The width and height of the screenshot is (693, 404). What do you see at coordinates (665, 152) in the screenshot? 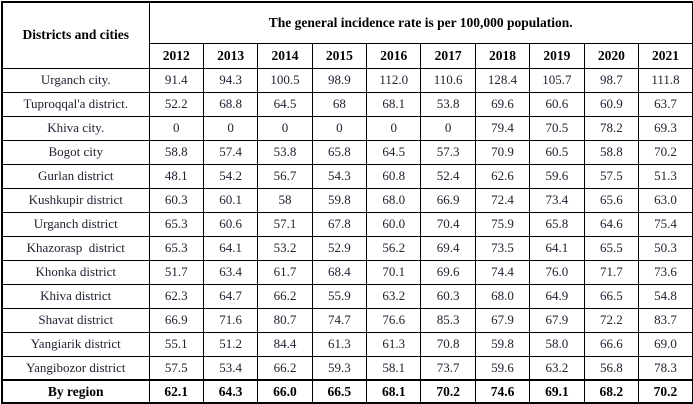
I see `rate-value: 70.2` at bounding box center [665, 152].